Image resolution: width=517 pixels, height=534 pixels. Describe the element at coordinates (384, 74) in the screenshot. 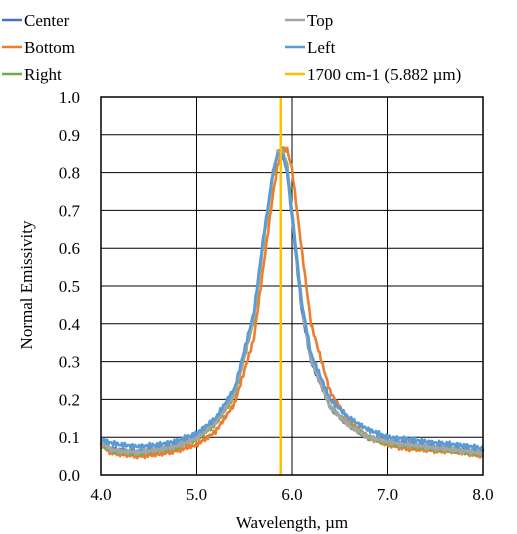

I see `legend-label: 1700 cm-1 (5.882 µm)` at that location.